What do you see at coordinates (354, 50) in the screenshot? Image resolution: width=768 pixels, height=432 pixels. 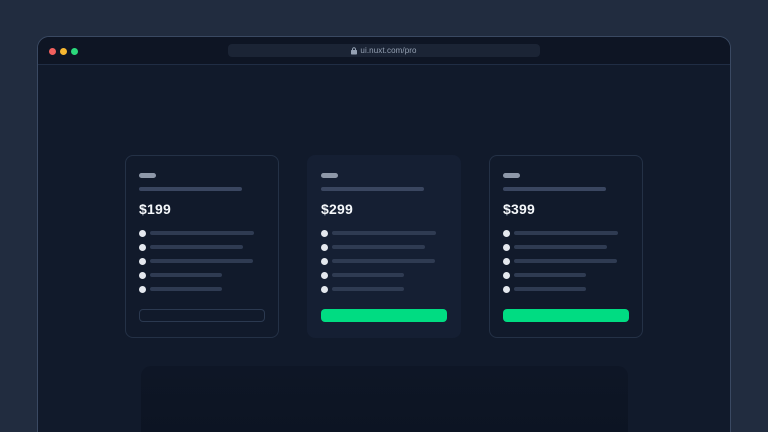 I see `lock-icon` at bounding box center [354, 50].